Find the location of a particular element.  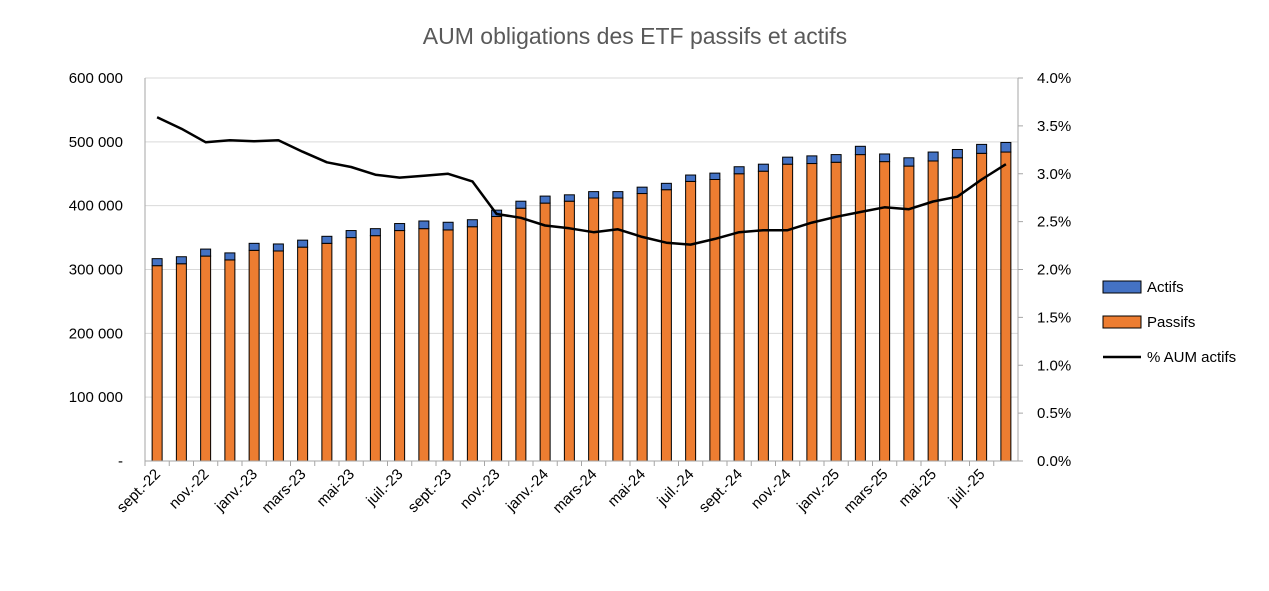

y-tick-label: 300 000 is located at coordinates (96, 270).